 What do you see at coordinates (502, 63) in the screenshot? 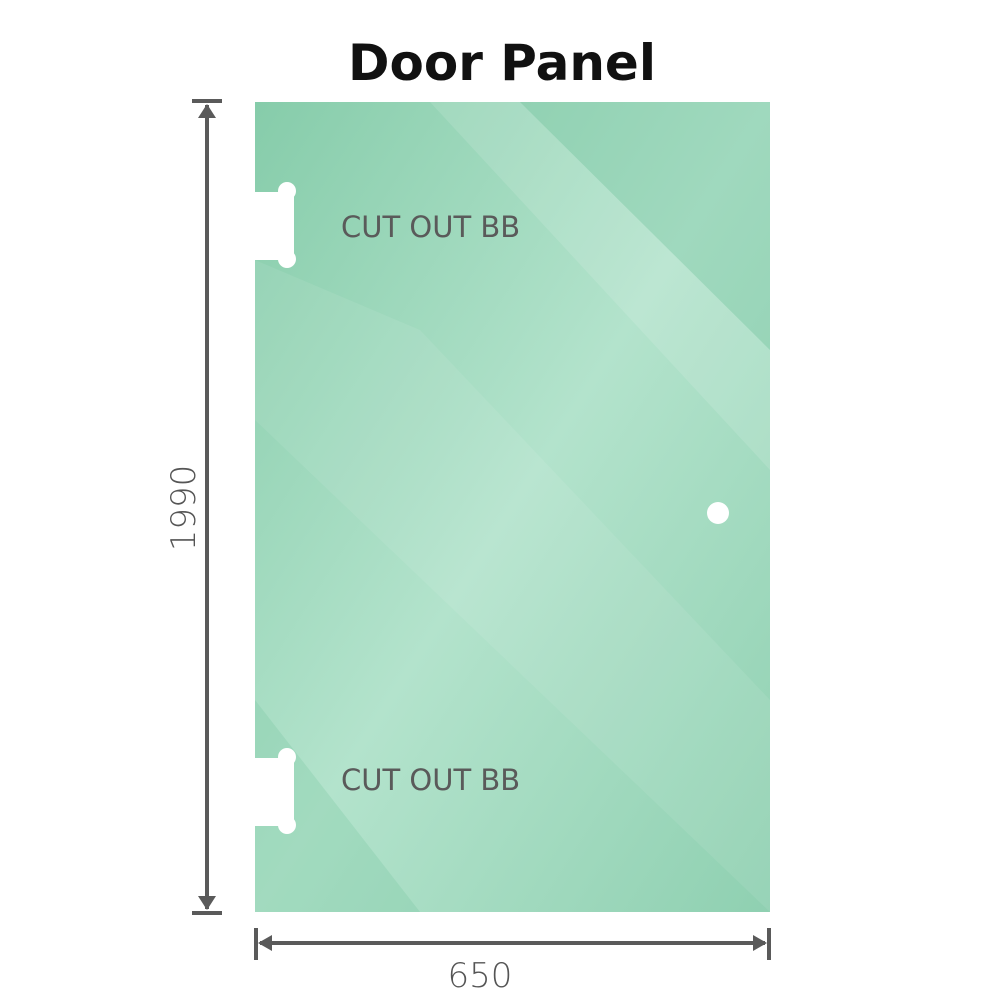
I see `page-title: Door Panel` at bounding box center [502, 63].